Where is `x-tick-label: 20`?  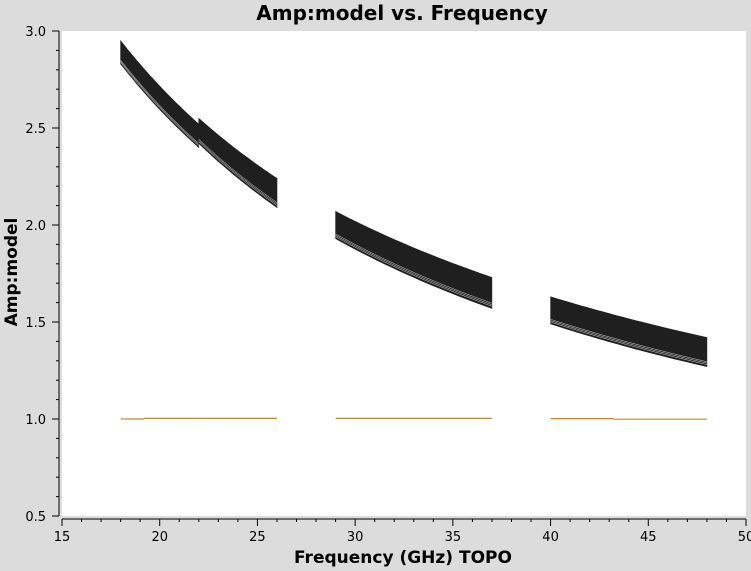
x-tick-label: 20 is located at coordinates (159, 537).